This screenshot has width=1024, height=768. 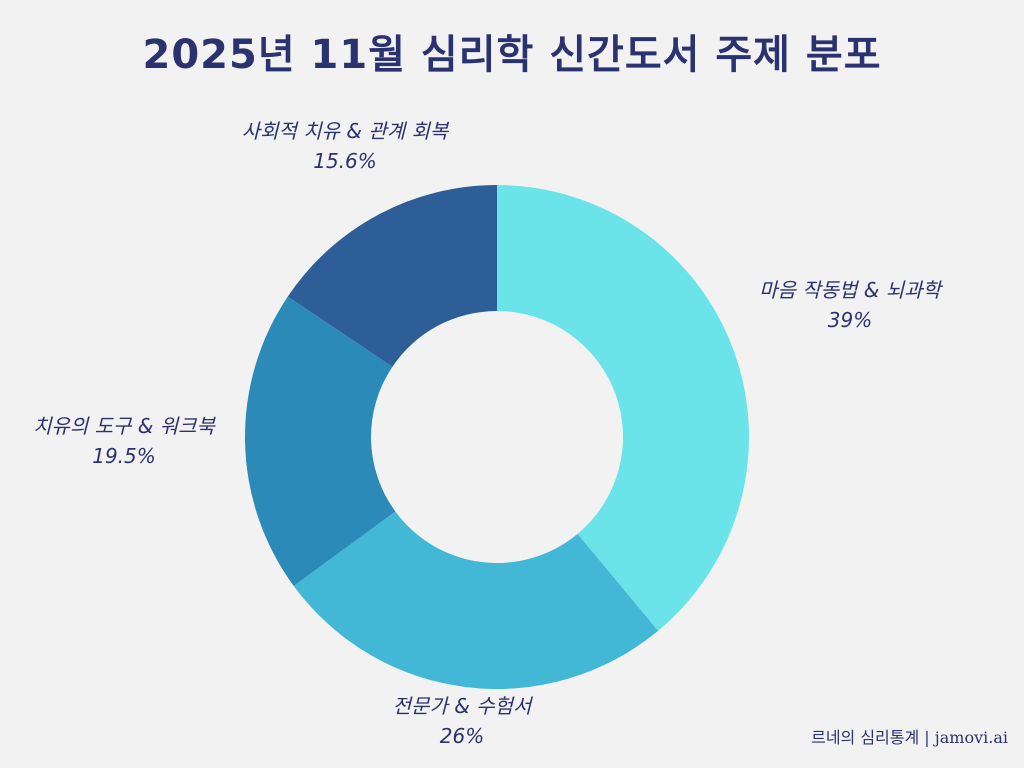 What do you see at coordinates (345, 161) in the screenshot?
I see `slice-value-4: 15.6%` at bounding box center [345, 161].